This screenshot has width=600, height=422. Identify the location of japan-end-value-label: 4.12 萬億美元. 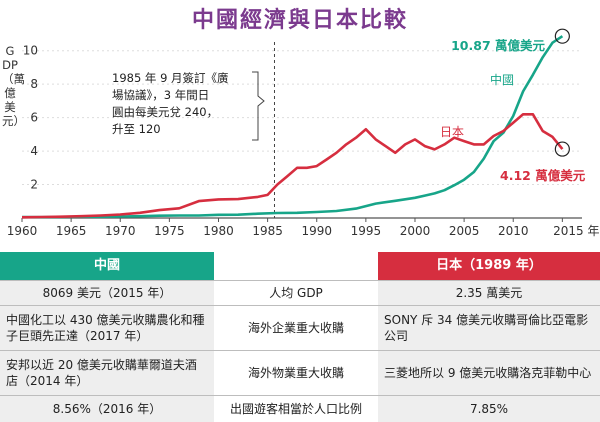
(543, 175).